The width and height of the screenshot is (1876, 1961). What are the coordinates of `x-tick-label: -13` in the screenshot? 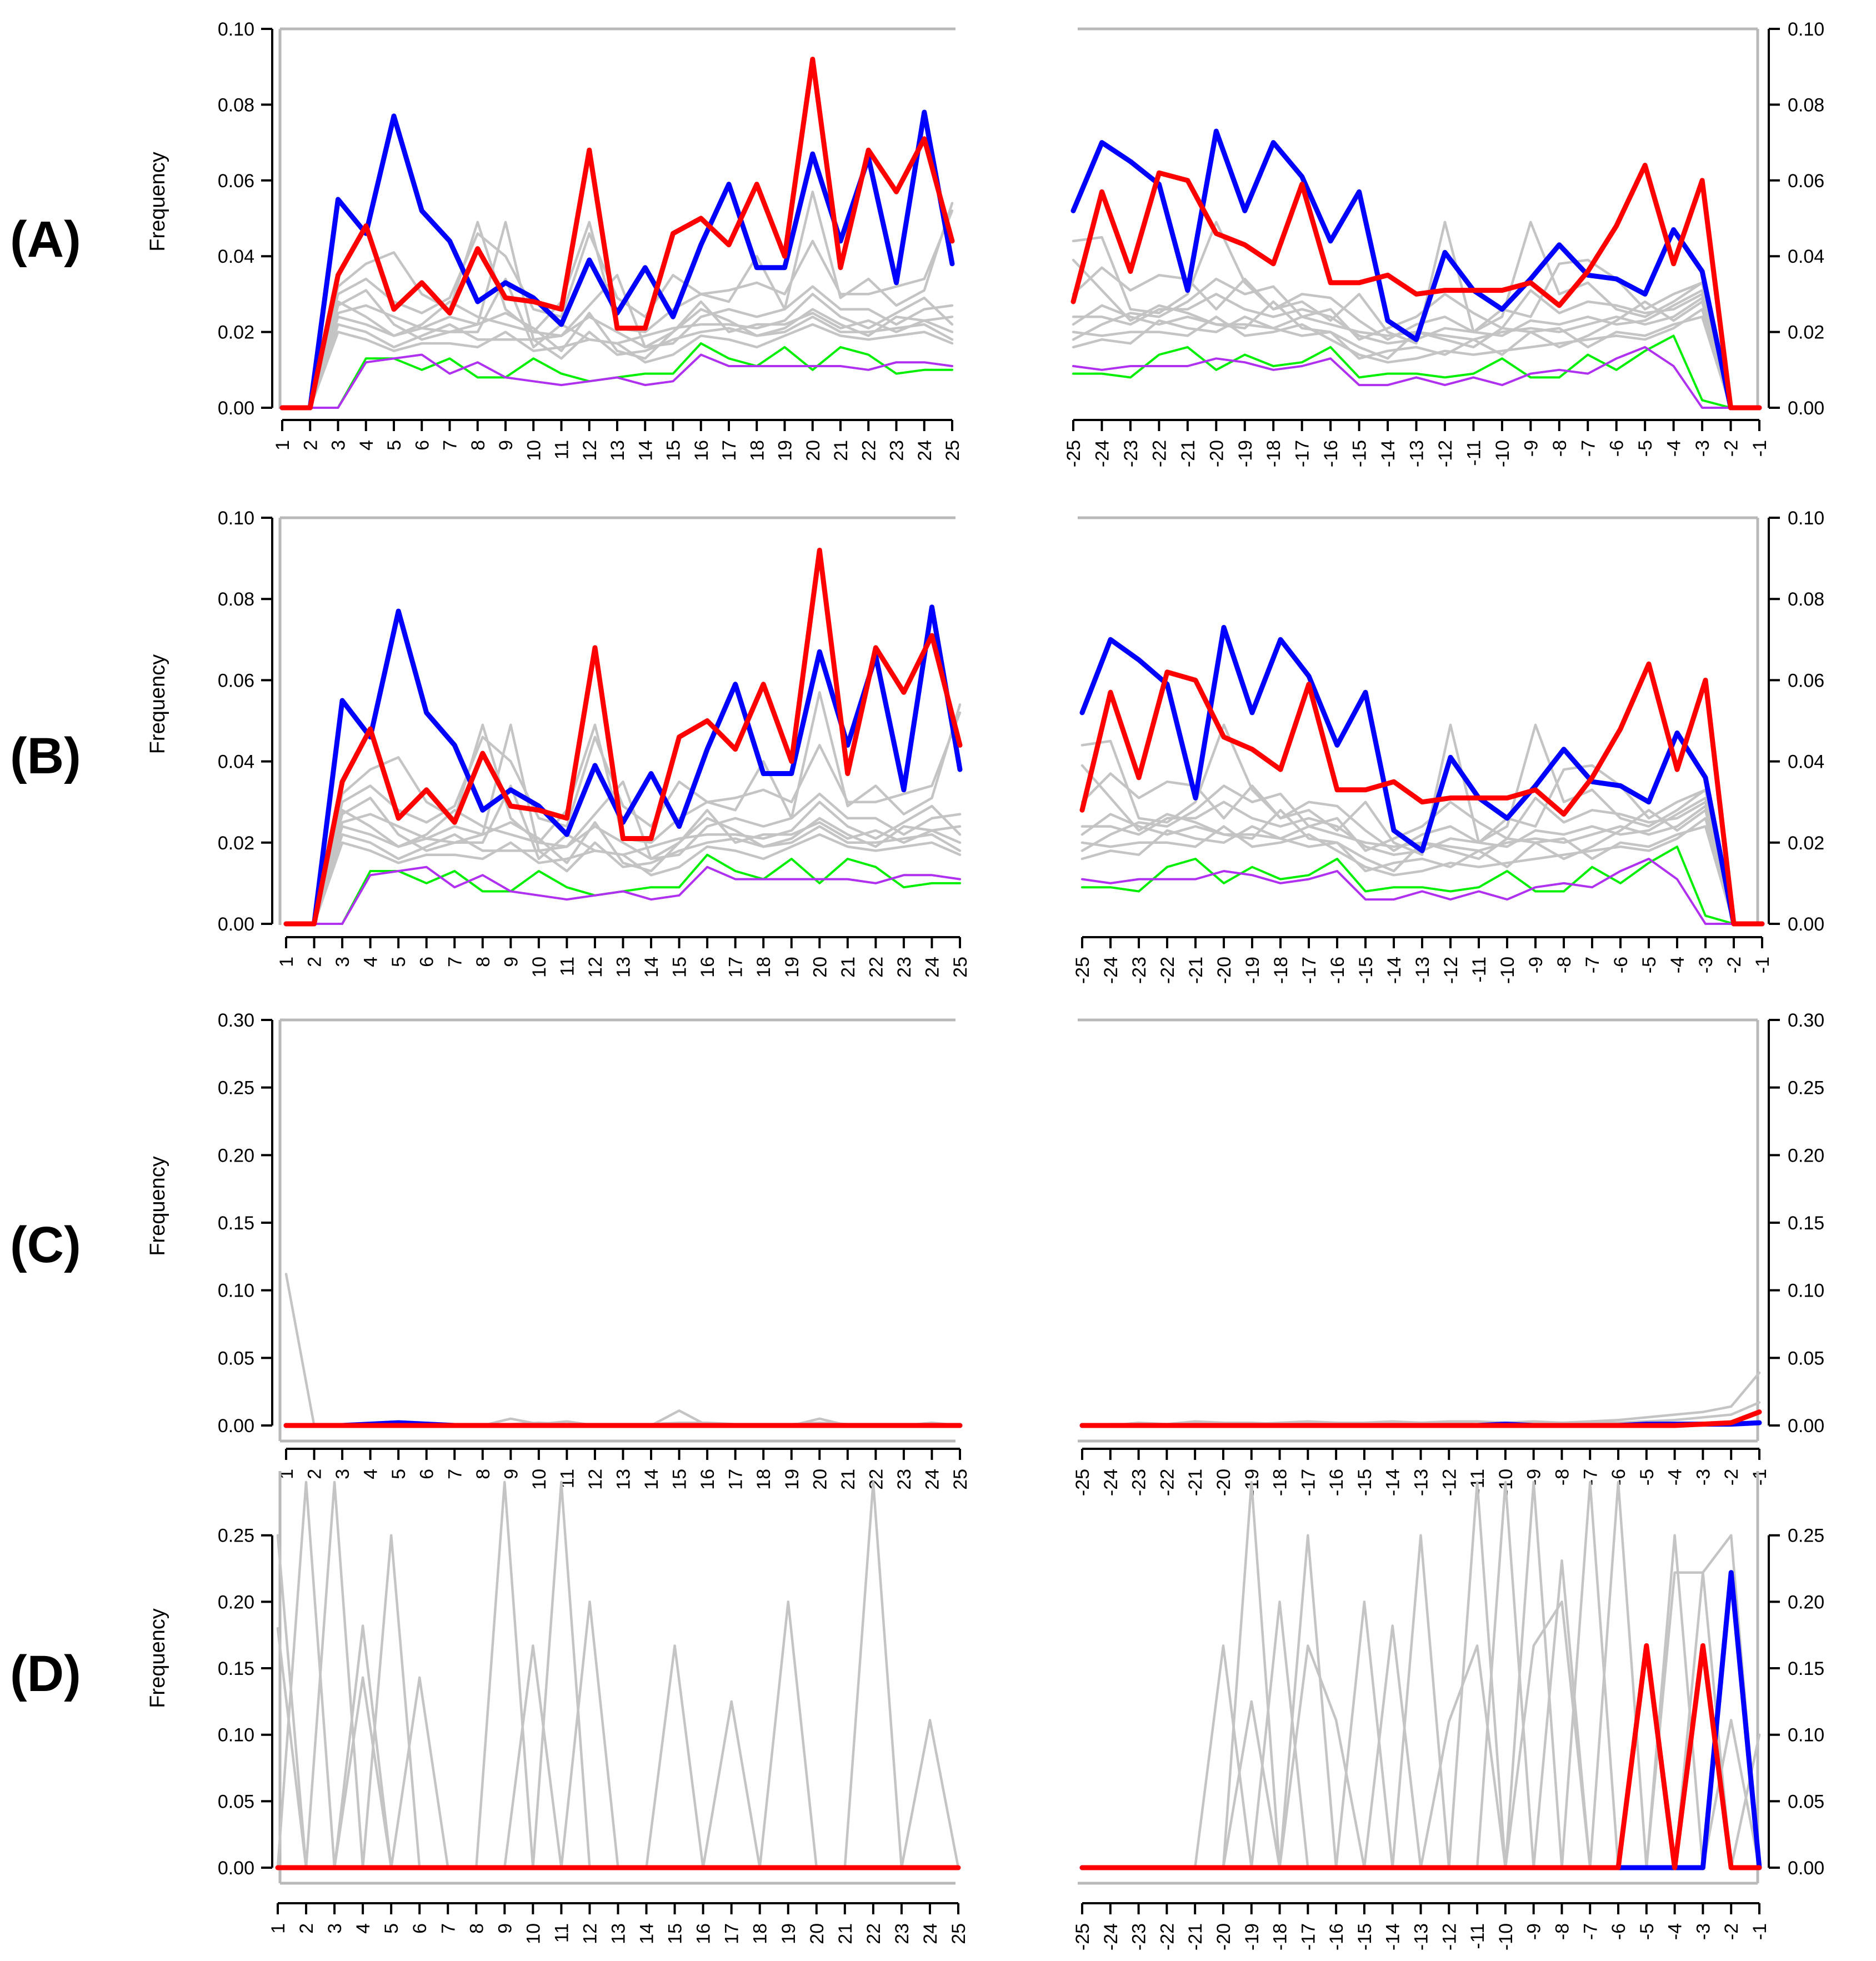 It's located at (1417, 453).